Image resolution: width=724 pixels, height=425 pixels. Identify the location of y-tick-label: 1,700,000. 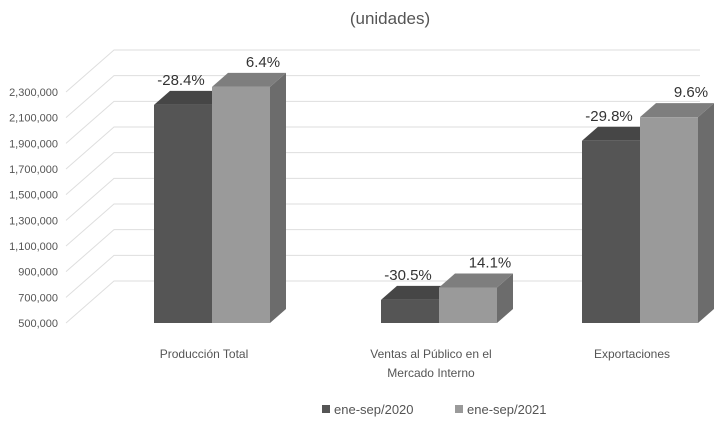
(33, 170).